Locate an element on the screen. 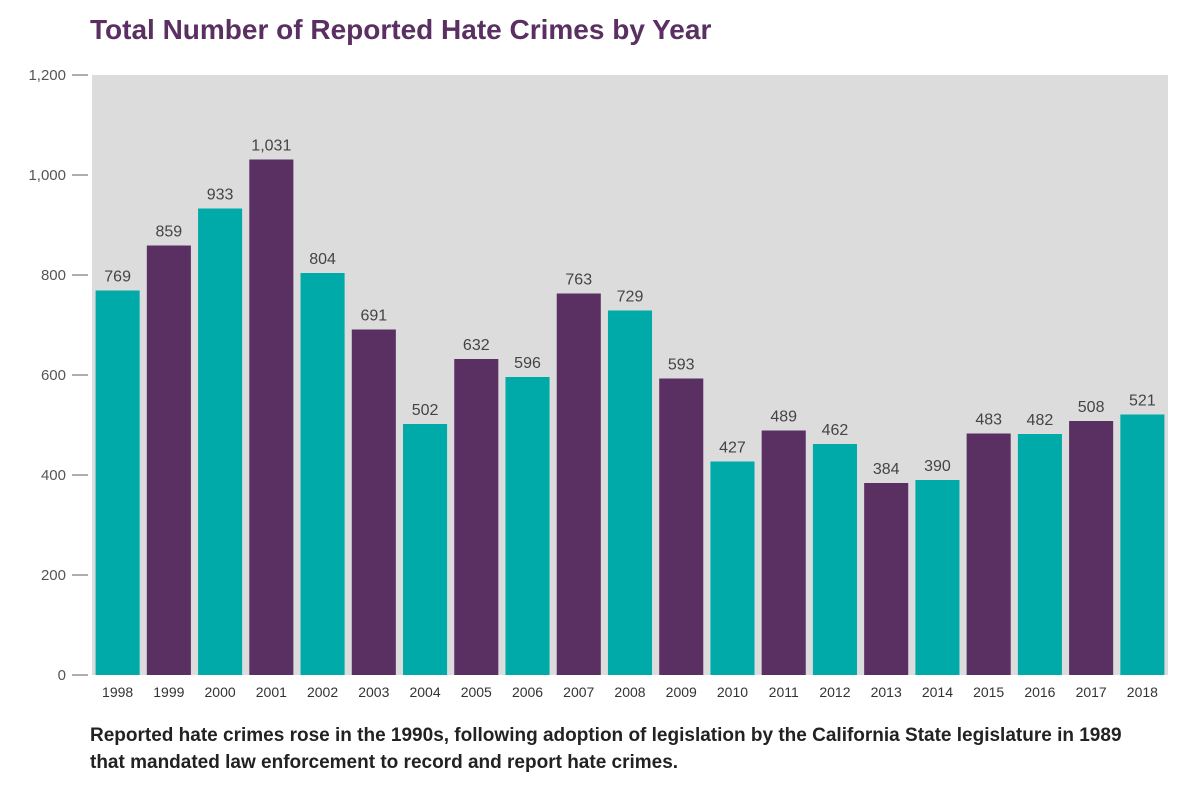  data-label-2010: 427 is located at coordinates (732, 448).